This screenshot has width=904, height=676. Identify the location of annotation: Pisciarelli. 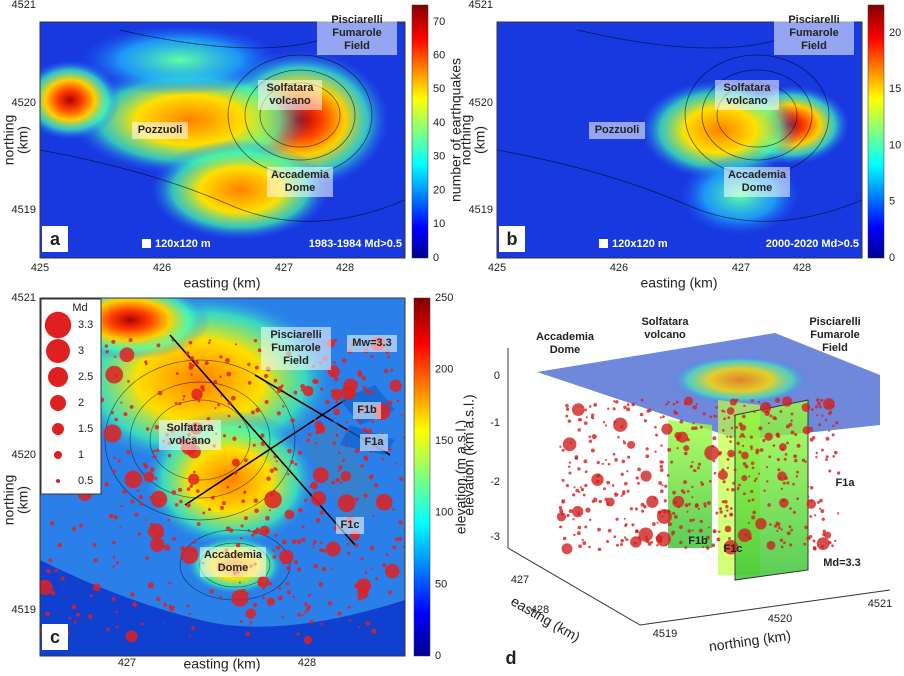
(834, 322).